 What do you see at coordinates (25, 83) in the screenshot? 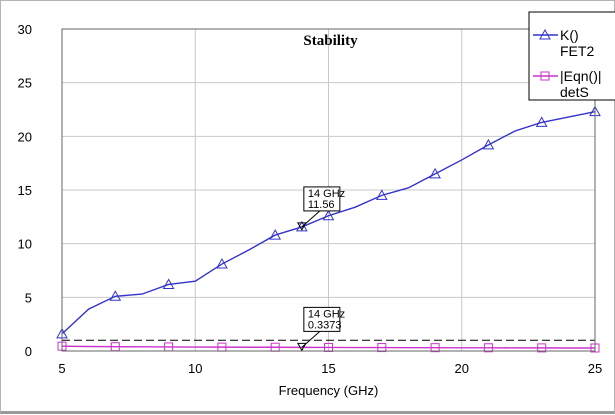
I see `y-tick-label: 25` at bounding box center [25, 83].